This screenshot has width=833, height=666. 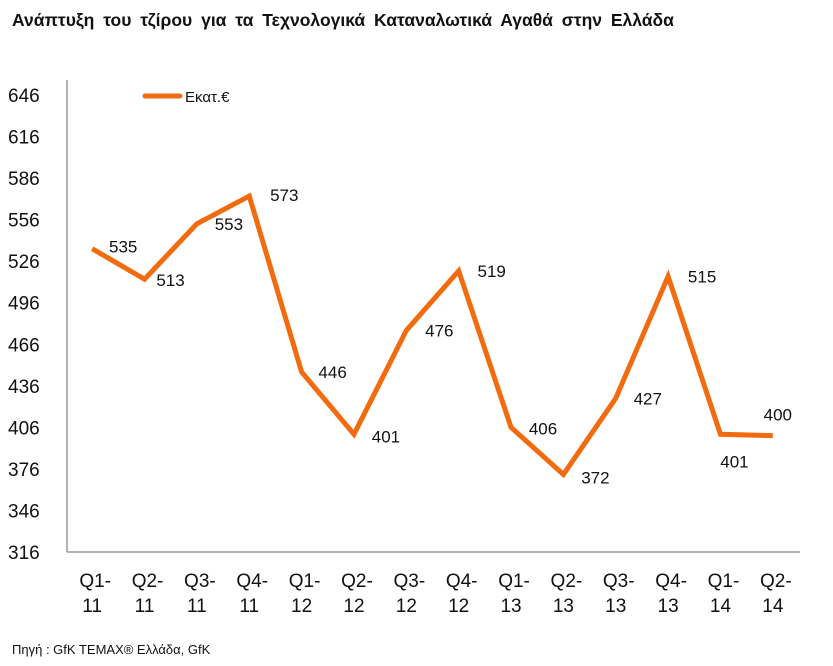 I want to click on x-tick-label: Q1-12, so click(x=305, y=594).